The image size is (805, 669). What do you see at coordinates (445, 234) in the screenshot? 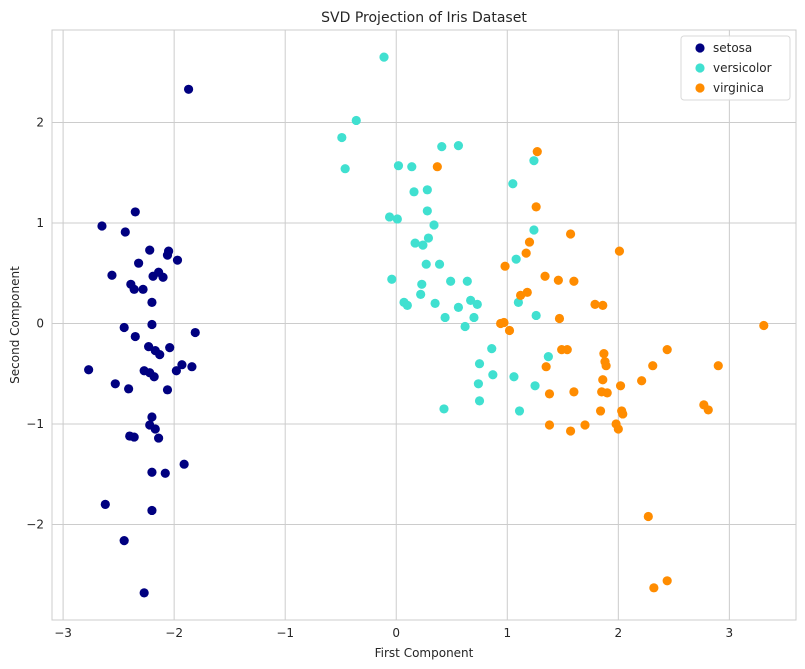
I see `series-versicolor` at bounding box center [445, 234].